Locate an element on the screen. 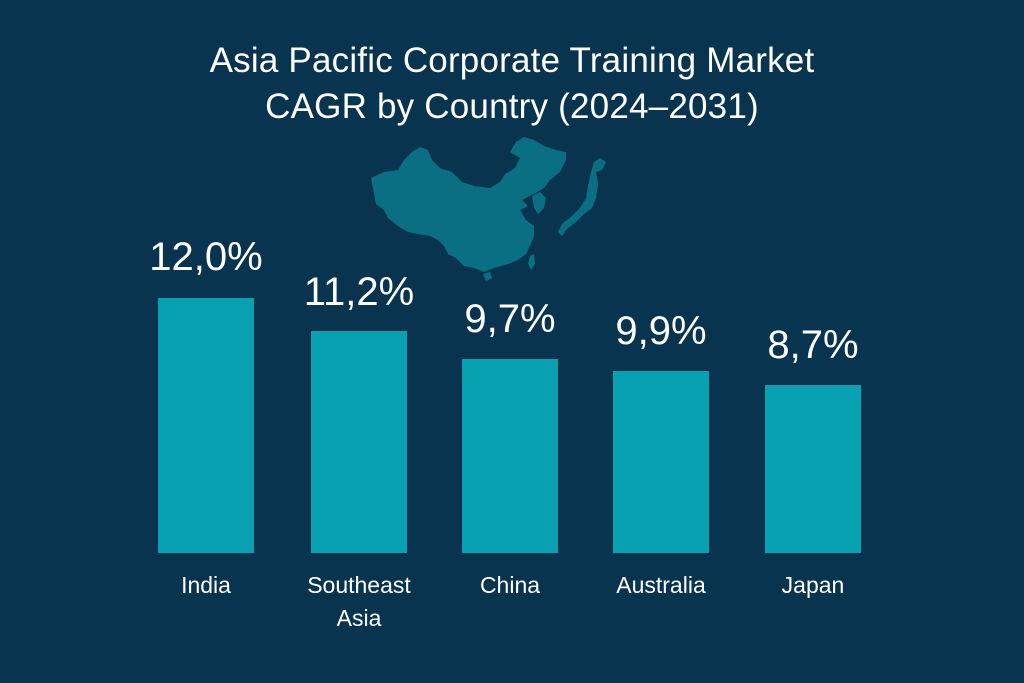 The width and height of the screenshot is (1024, 683). bar-southeast-asia is located at coordinates (359, 442).